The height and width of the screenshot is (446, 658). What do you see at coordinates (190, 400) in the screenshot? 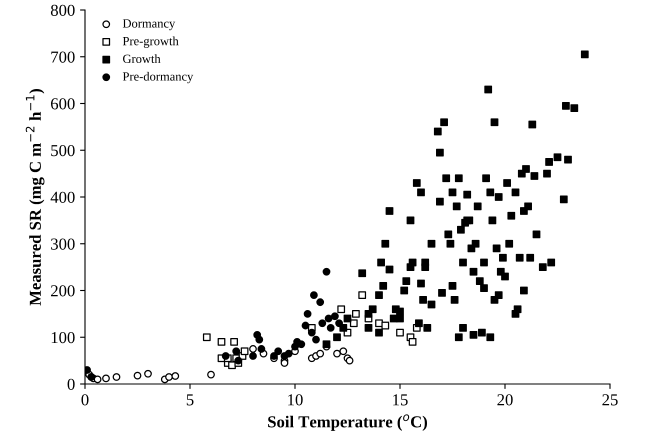
I see `x-tick-label: 5` at bounding box center [190, 400].